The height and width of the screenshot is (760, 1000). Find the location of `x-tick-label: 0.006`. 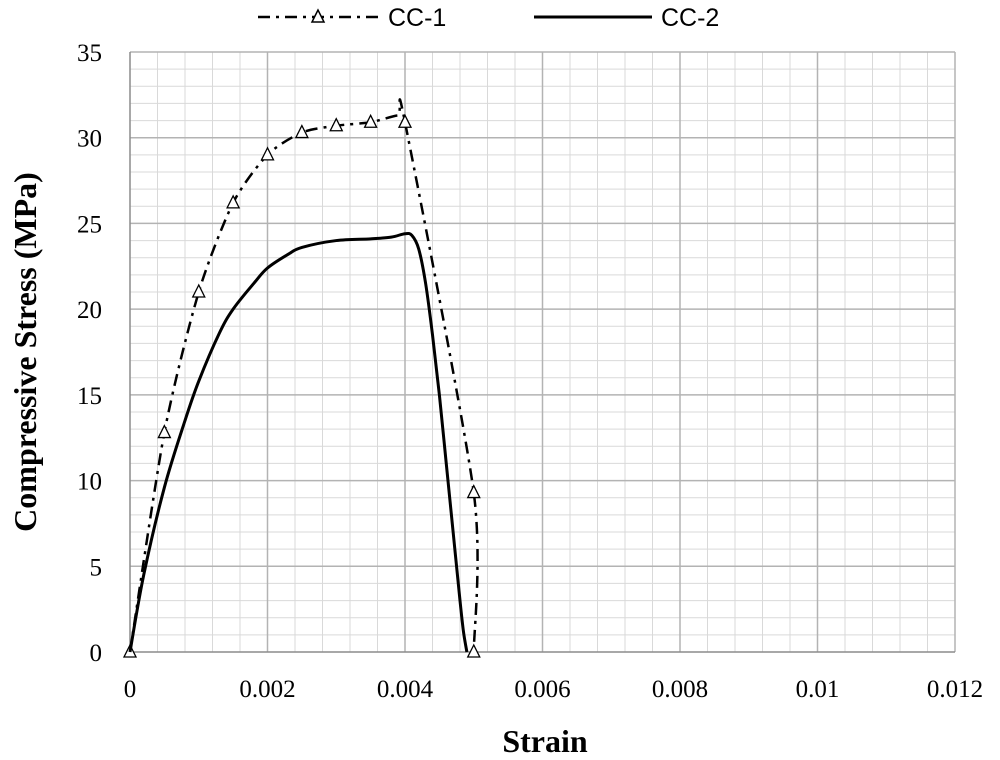

x-tick-label: 0.006 is located at coordinates (542, 689).